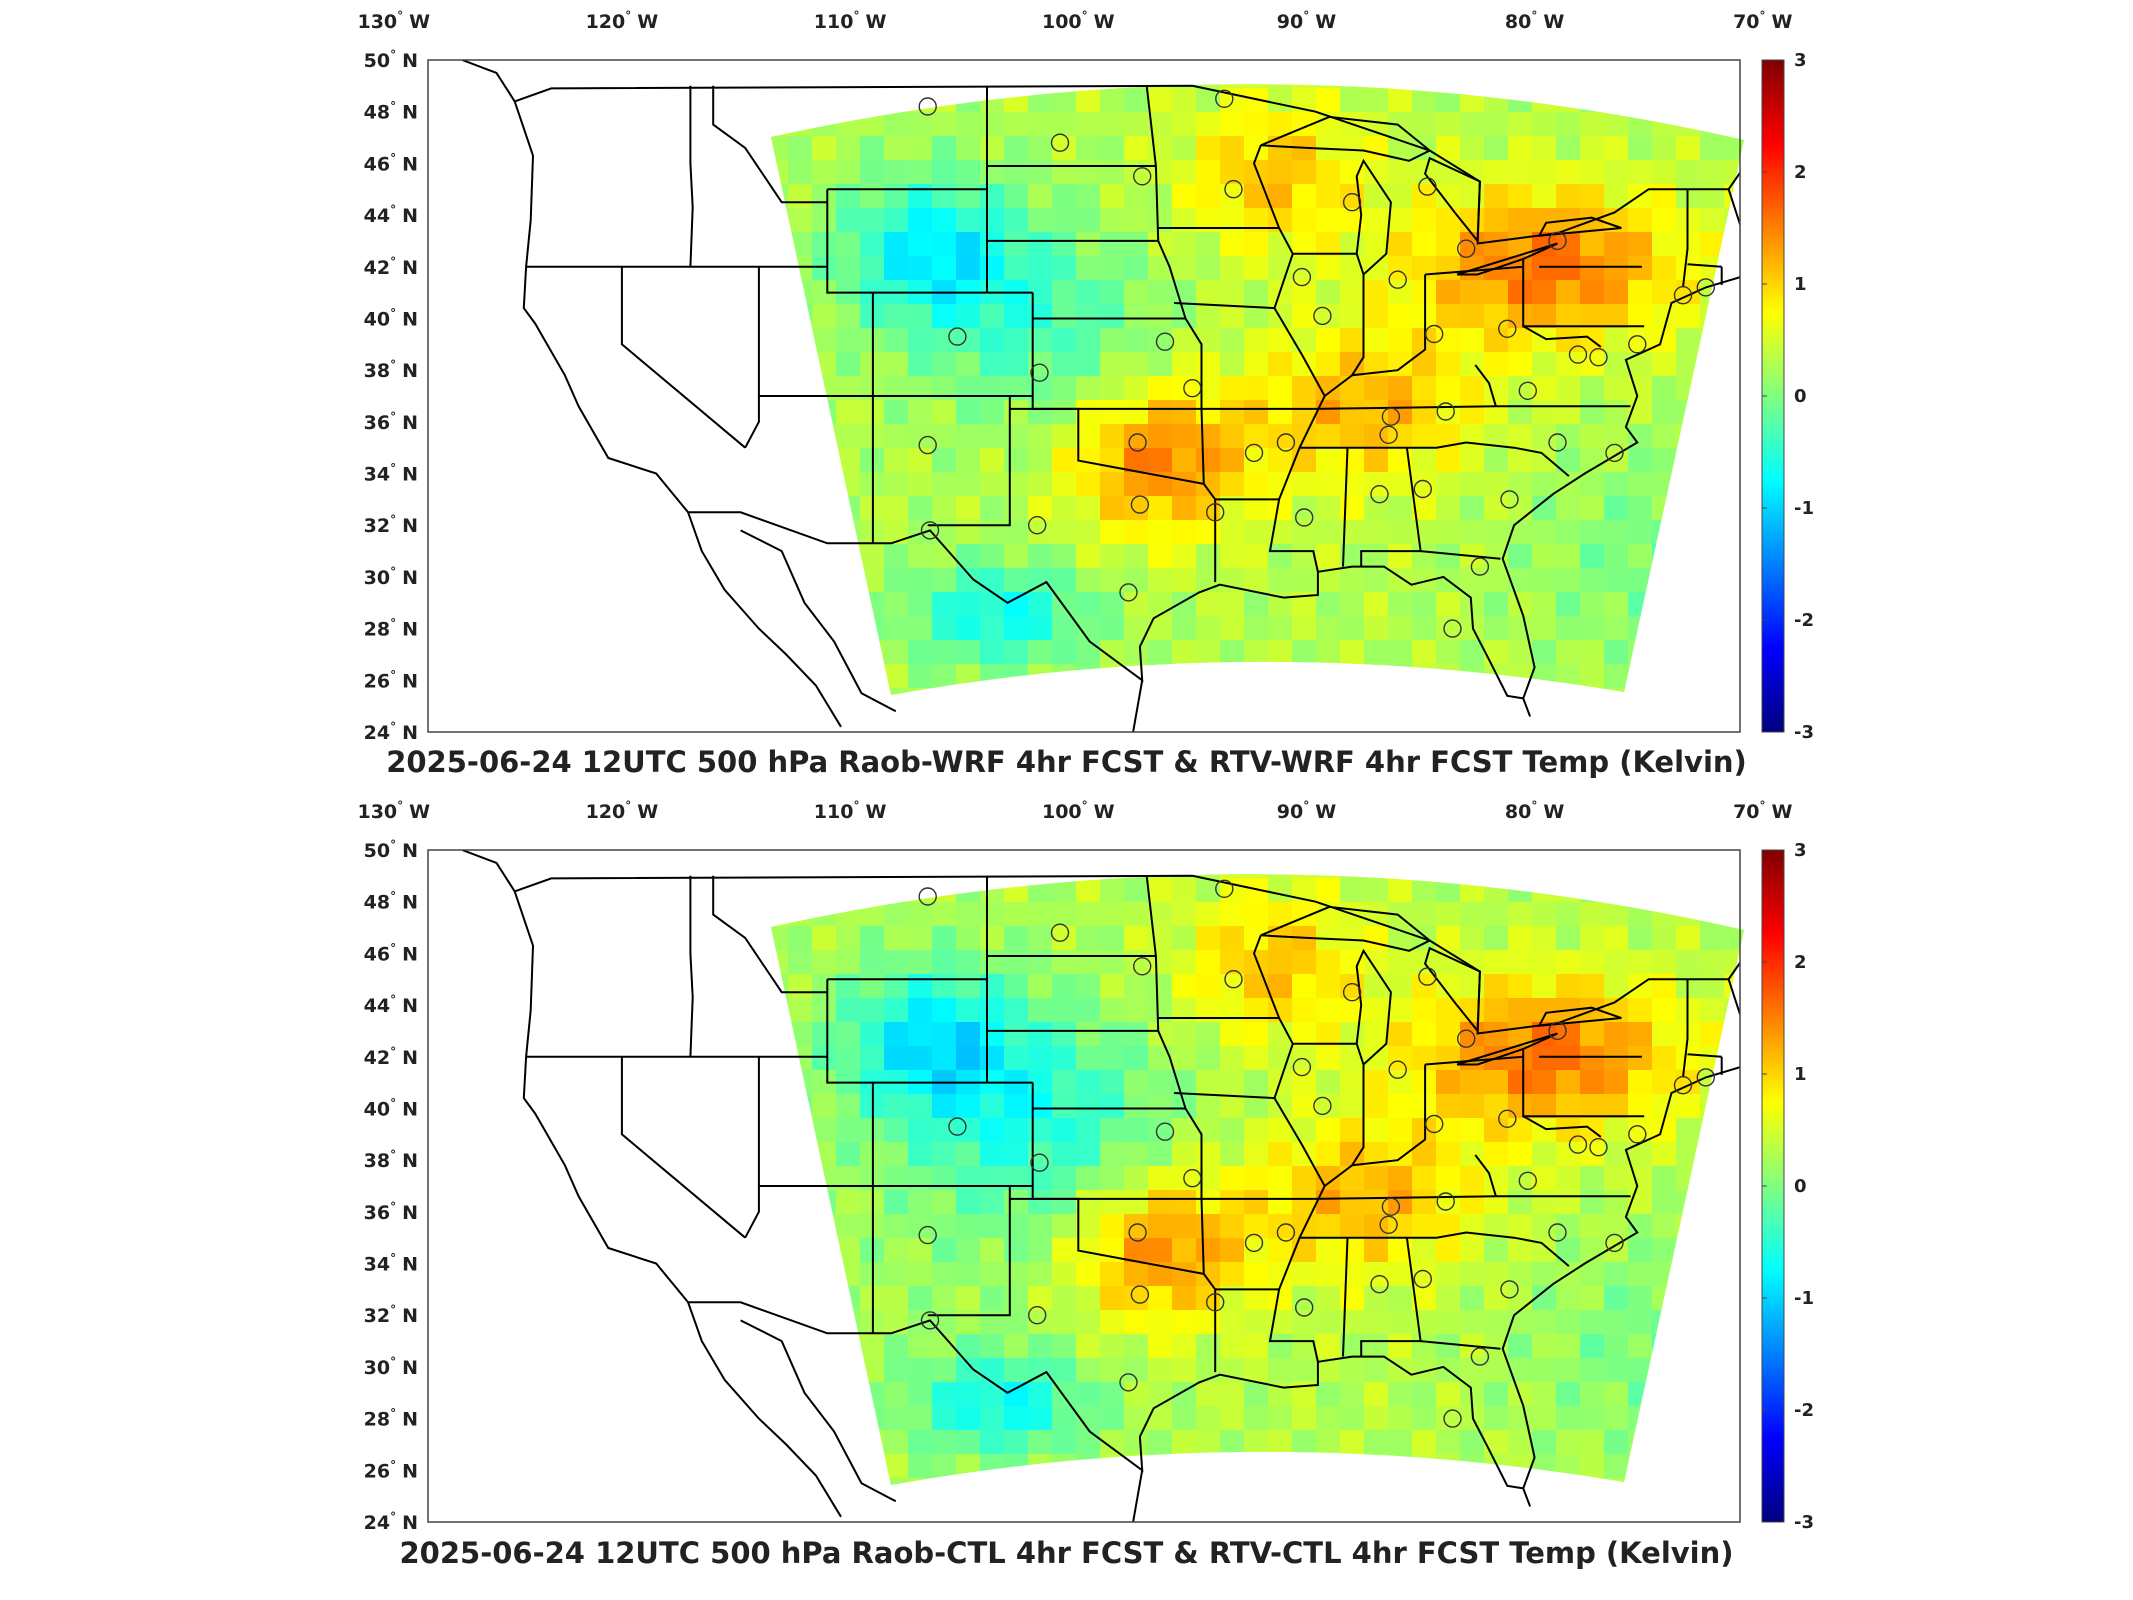 This screenshot has height=1600, width=2133. Describe the element at coordinates (1804, 1410) in the screenshot. I see `colorbar-tick-label: -2` at that location.